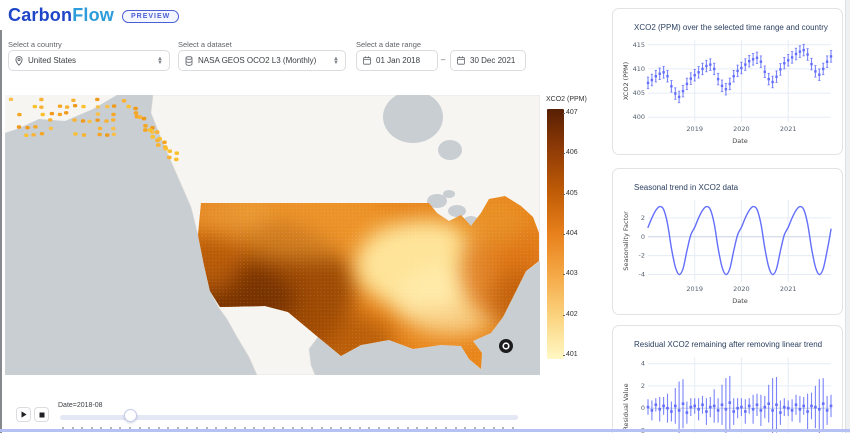 This screenshot has width=850, height=433. What do you see at coordinates (642, 275) in the screenshot?
I see `svg-text: -4` at bounding box center [642, 275].